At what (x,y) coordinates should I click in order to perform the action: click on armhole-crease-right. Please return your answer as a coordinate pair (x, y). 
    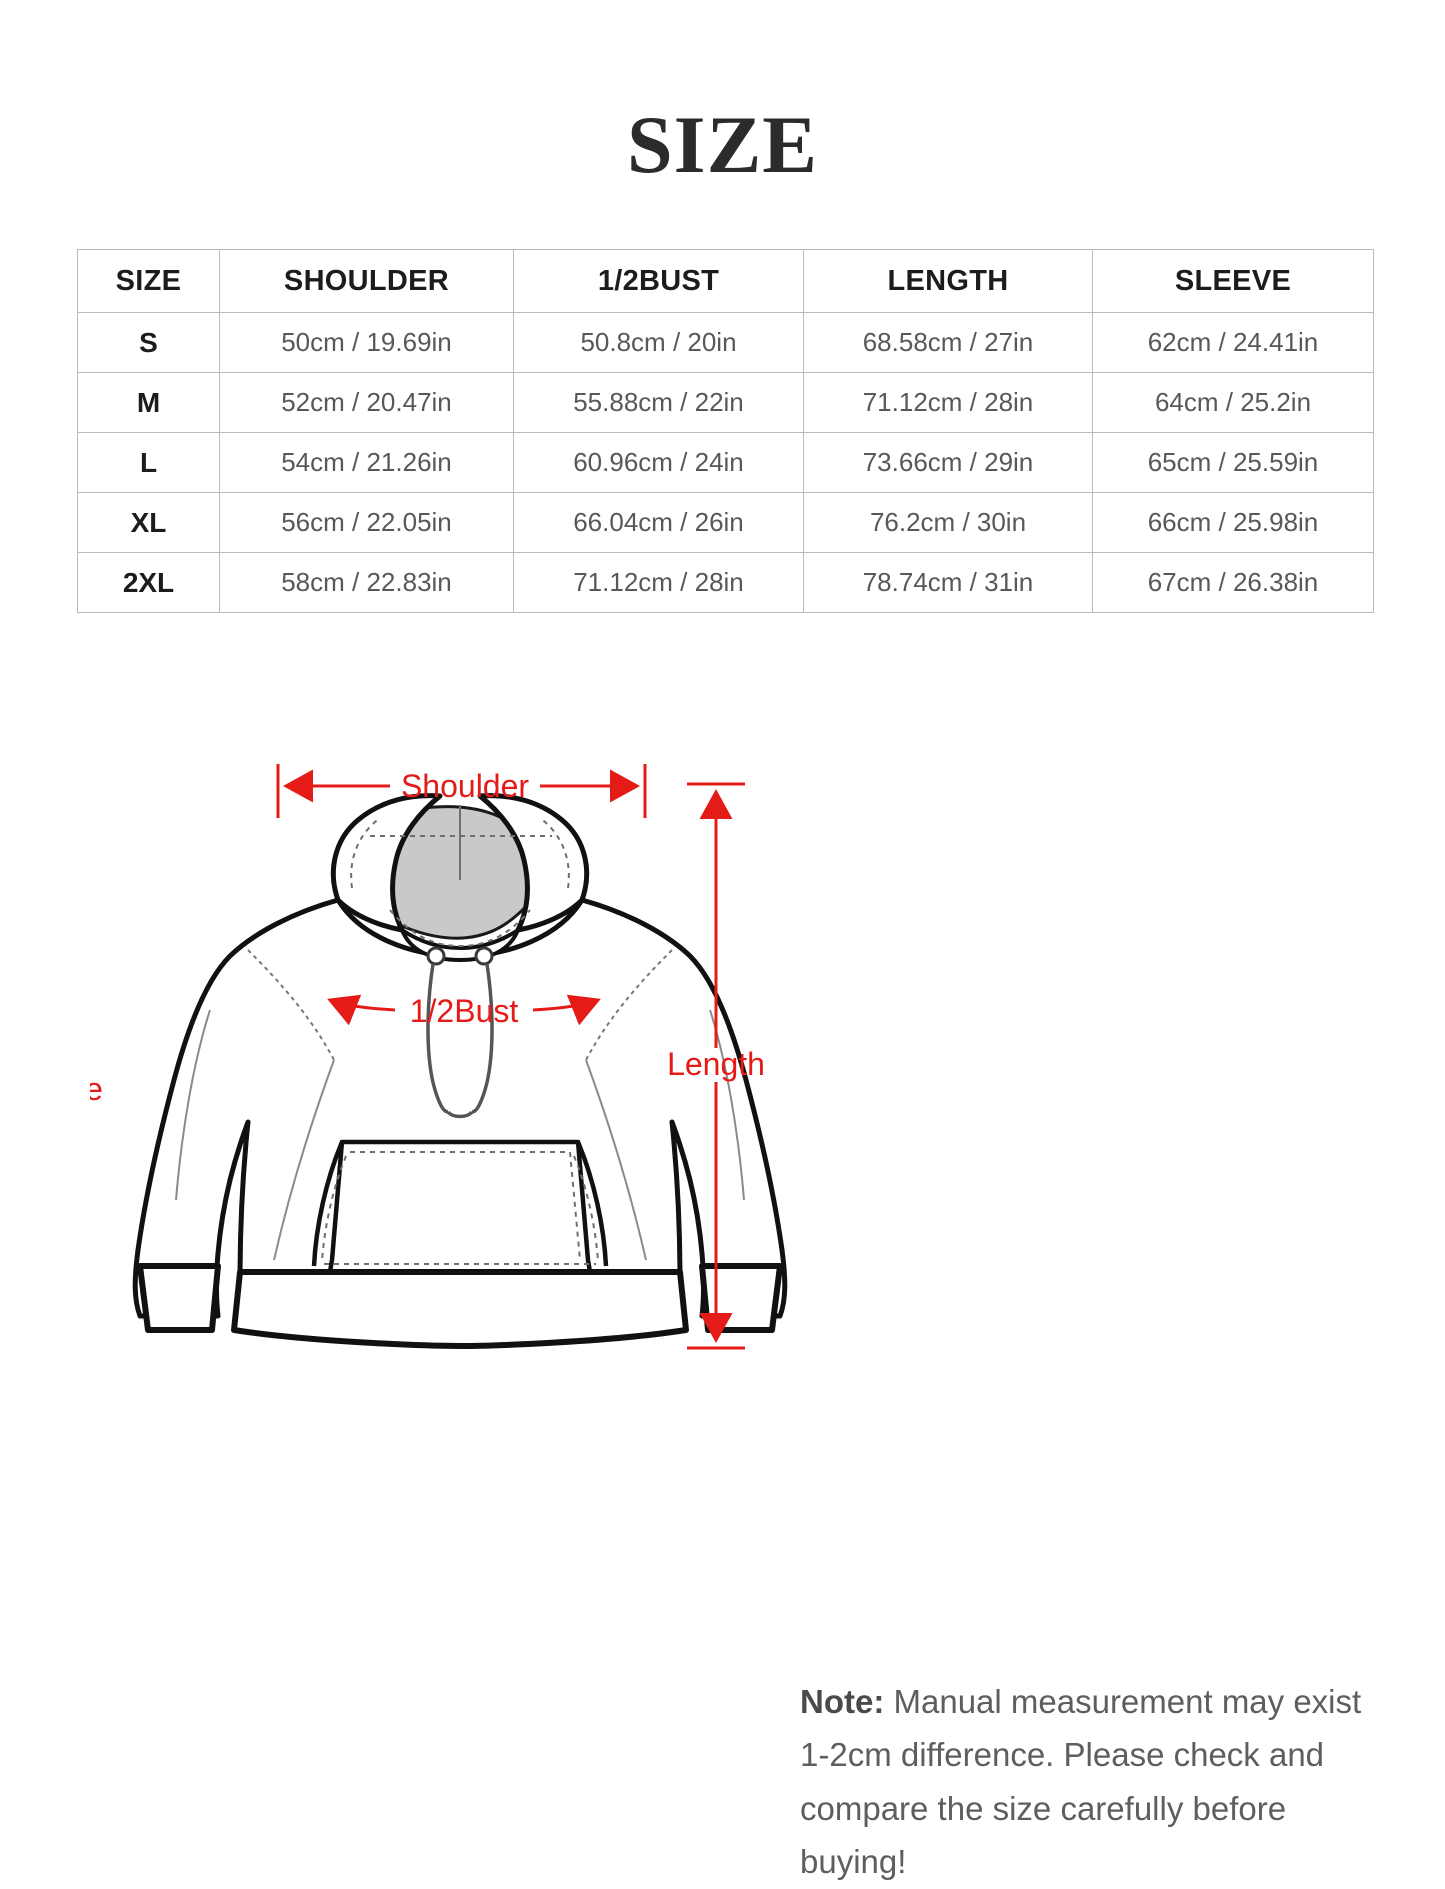
    Looking at the image, I should click on (616, 1160).